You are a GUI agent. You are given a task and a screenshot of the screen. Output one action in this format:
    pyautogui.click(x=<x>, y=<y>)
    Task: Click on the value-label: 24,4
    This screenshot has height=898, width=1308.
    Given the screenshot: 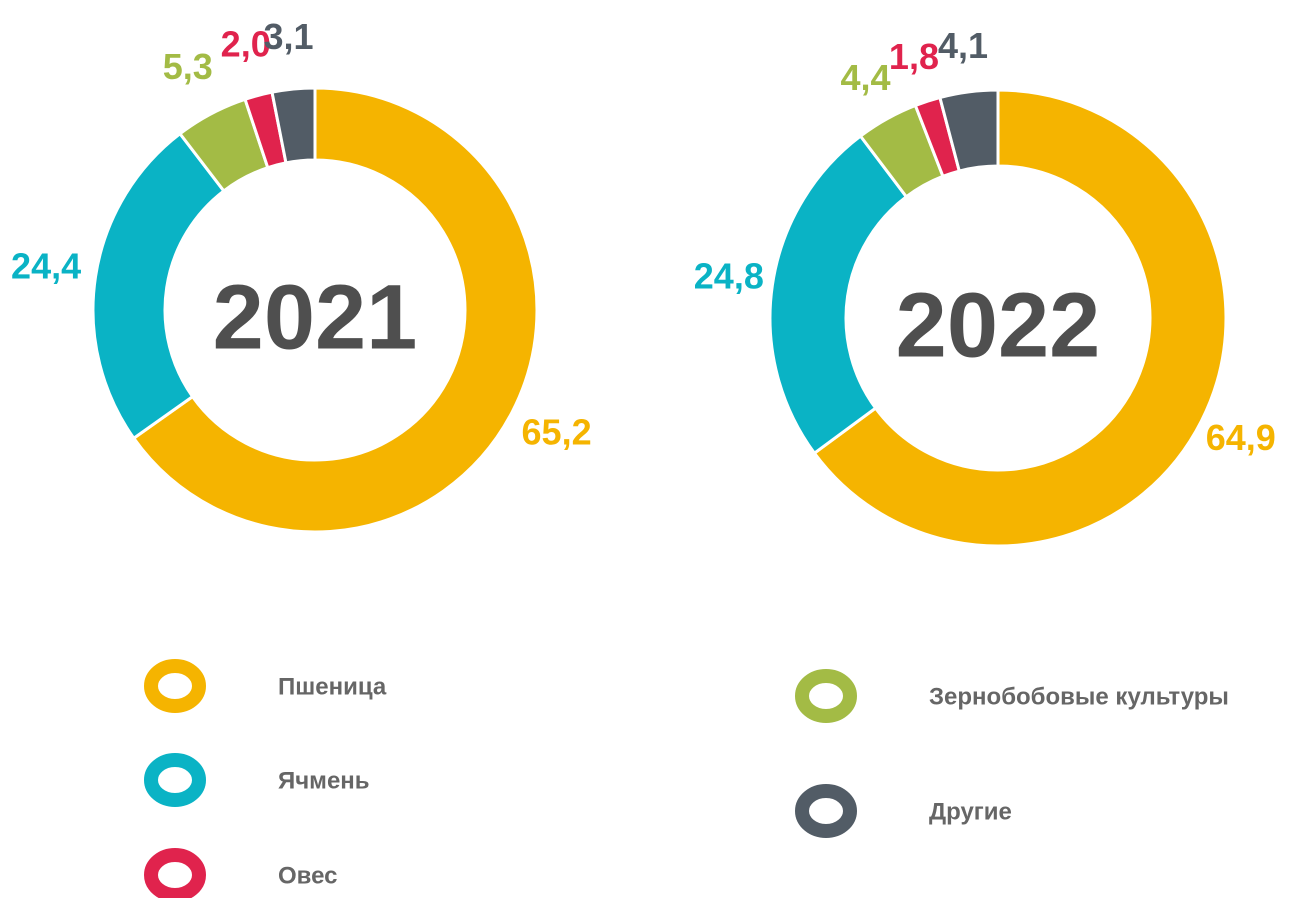 What is the action you would take?
    pyautogui.click(x=46, y=266)
    